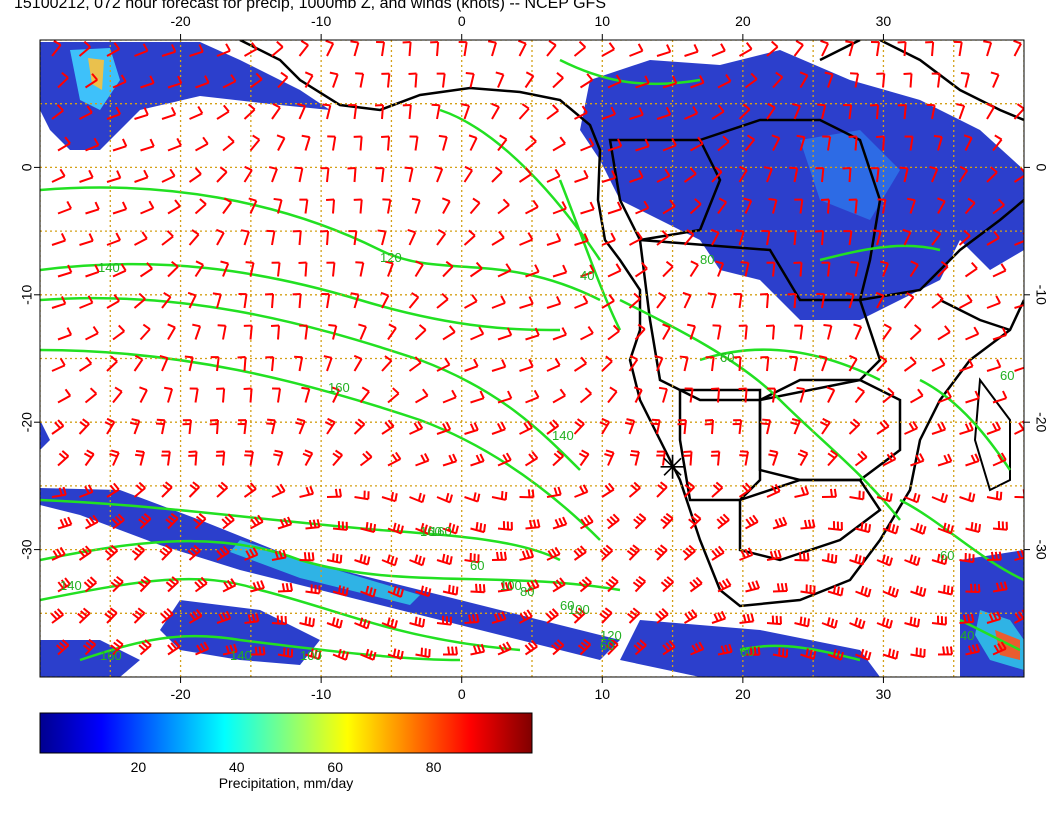 Image resolution: width=1056 pixels, height=816 pixels. Describe the element at coordinates (27, 294) in the screenshot. I see `lat-label-left: -10` at that location.